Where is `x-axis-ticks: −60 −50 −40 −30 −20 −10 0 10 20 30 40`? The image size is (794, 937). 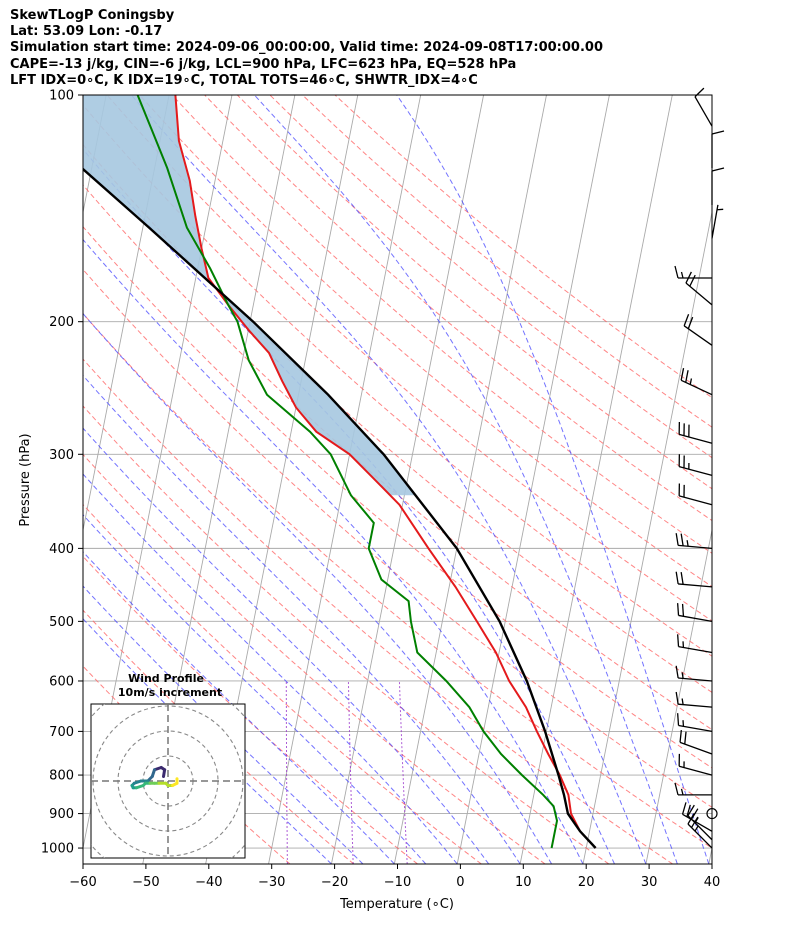
x-axis-ticks: −60 −50 −40 −30 −20 −10 0 10 20 30 40 is located at coordinates (394, 877).